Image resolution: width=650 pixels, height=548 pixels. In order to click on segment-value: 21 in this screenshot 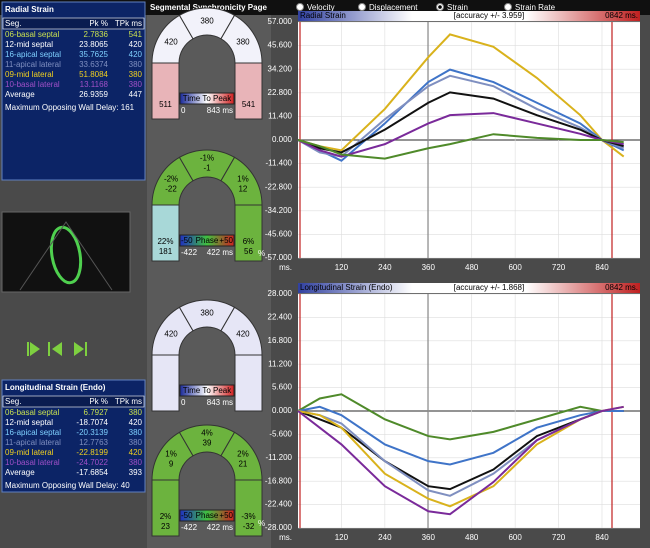, I will do `click(242, 463)`.